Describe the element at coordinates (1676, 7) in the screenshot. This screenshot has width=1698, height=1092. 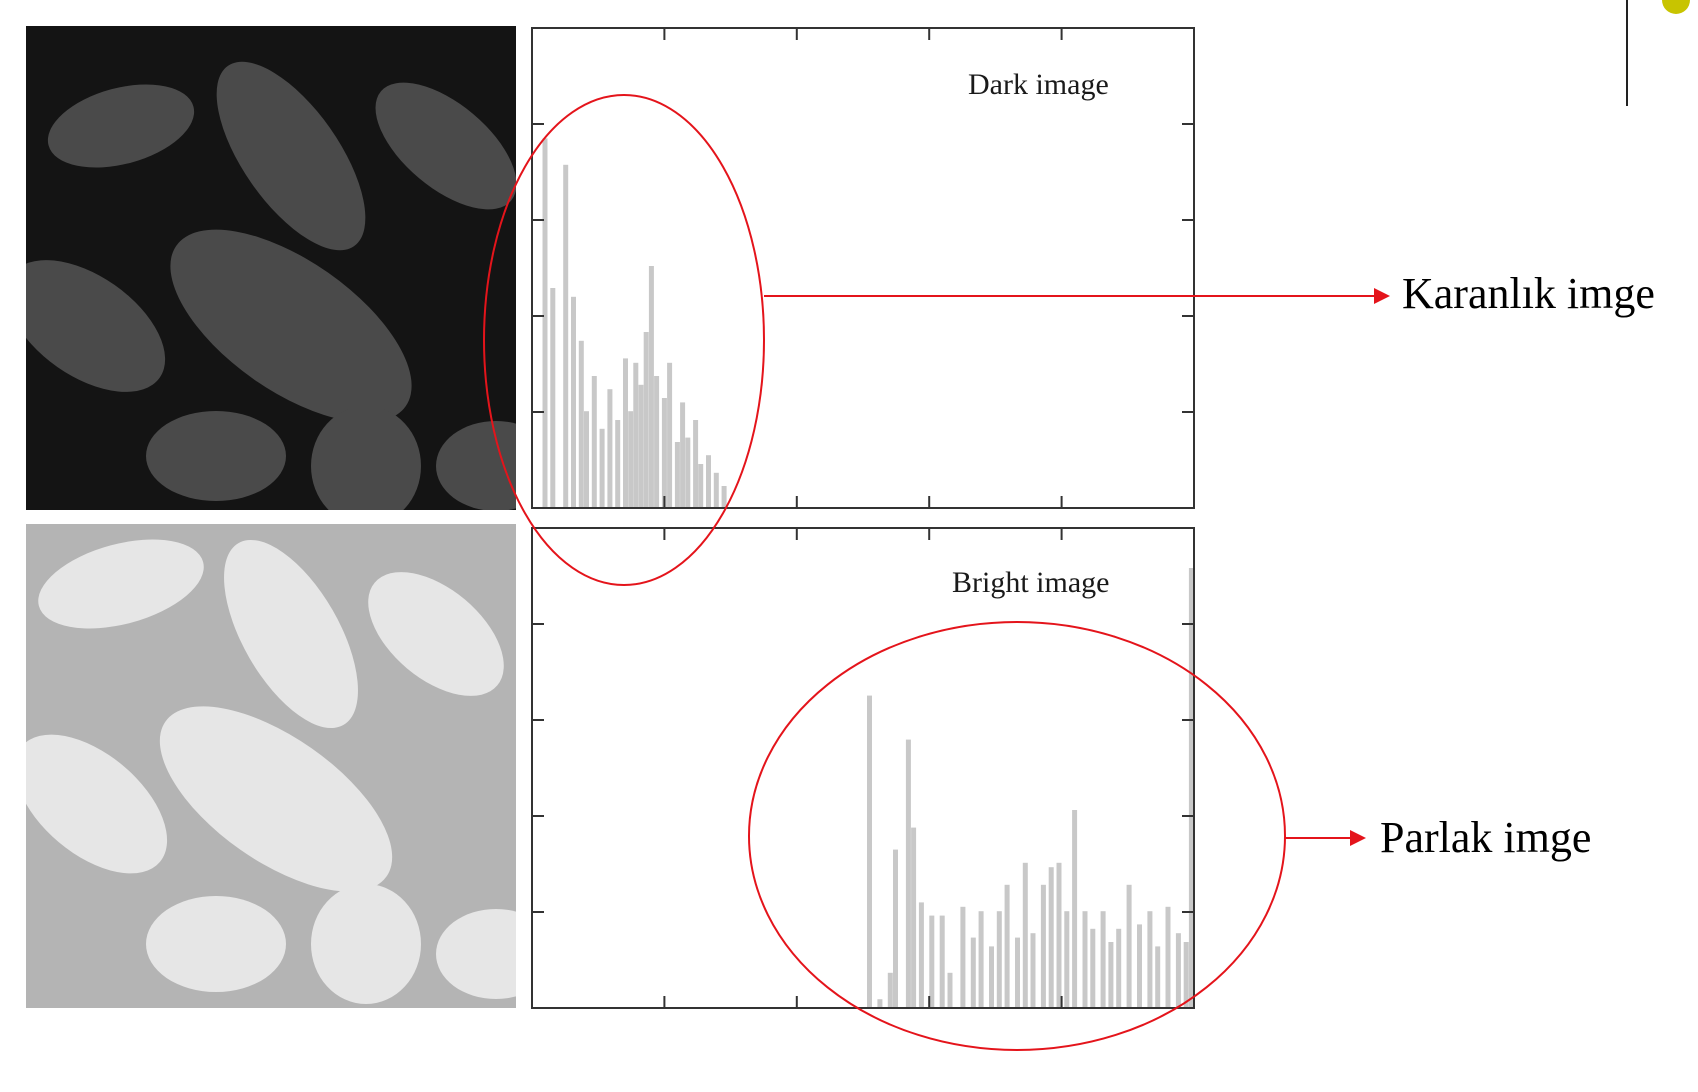
I see `yellow-dot-icon` at that location.